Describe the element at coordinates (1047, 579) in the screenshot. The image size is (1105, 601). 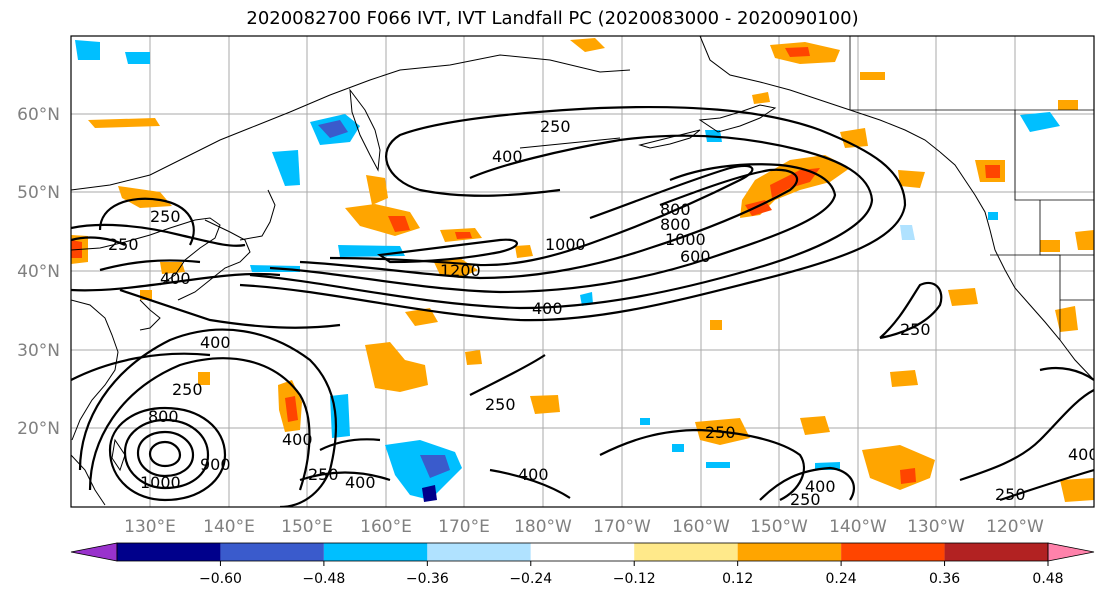
I see `colorbar-tick-label: 0.48` at that location.